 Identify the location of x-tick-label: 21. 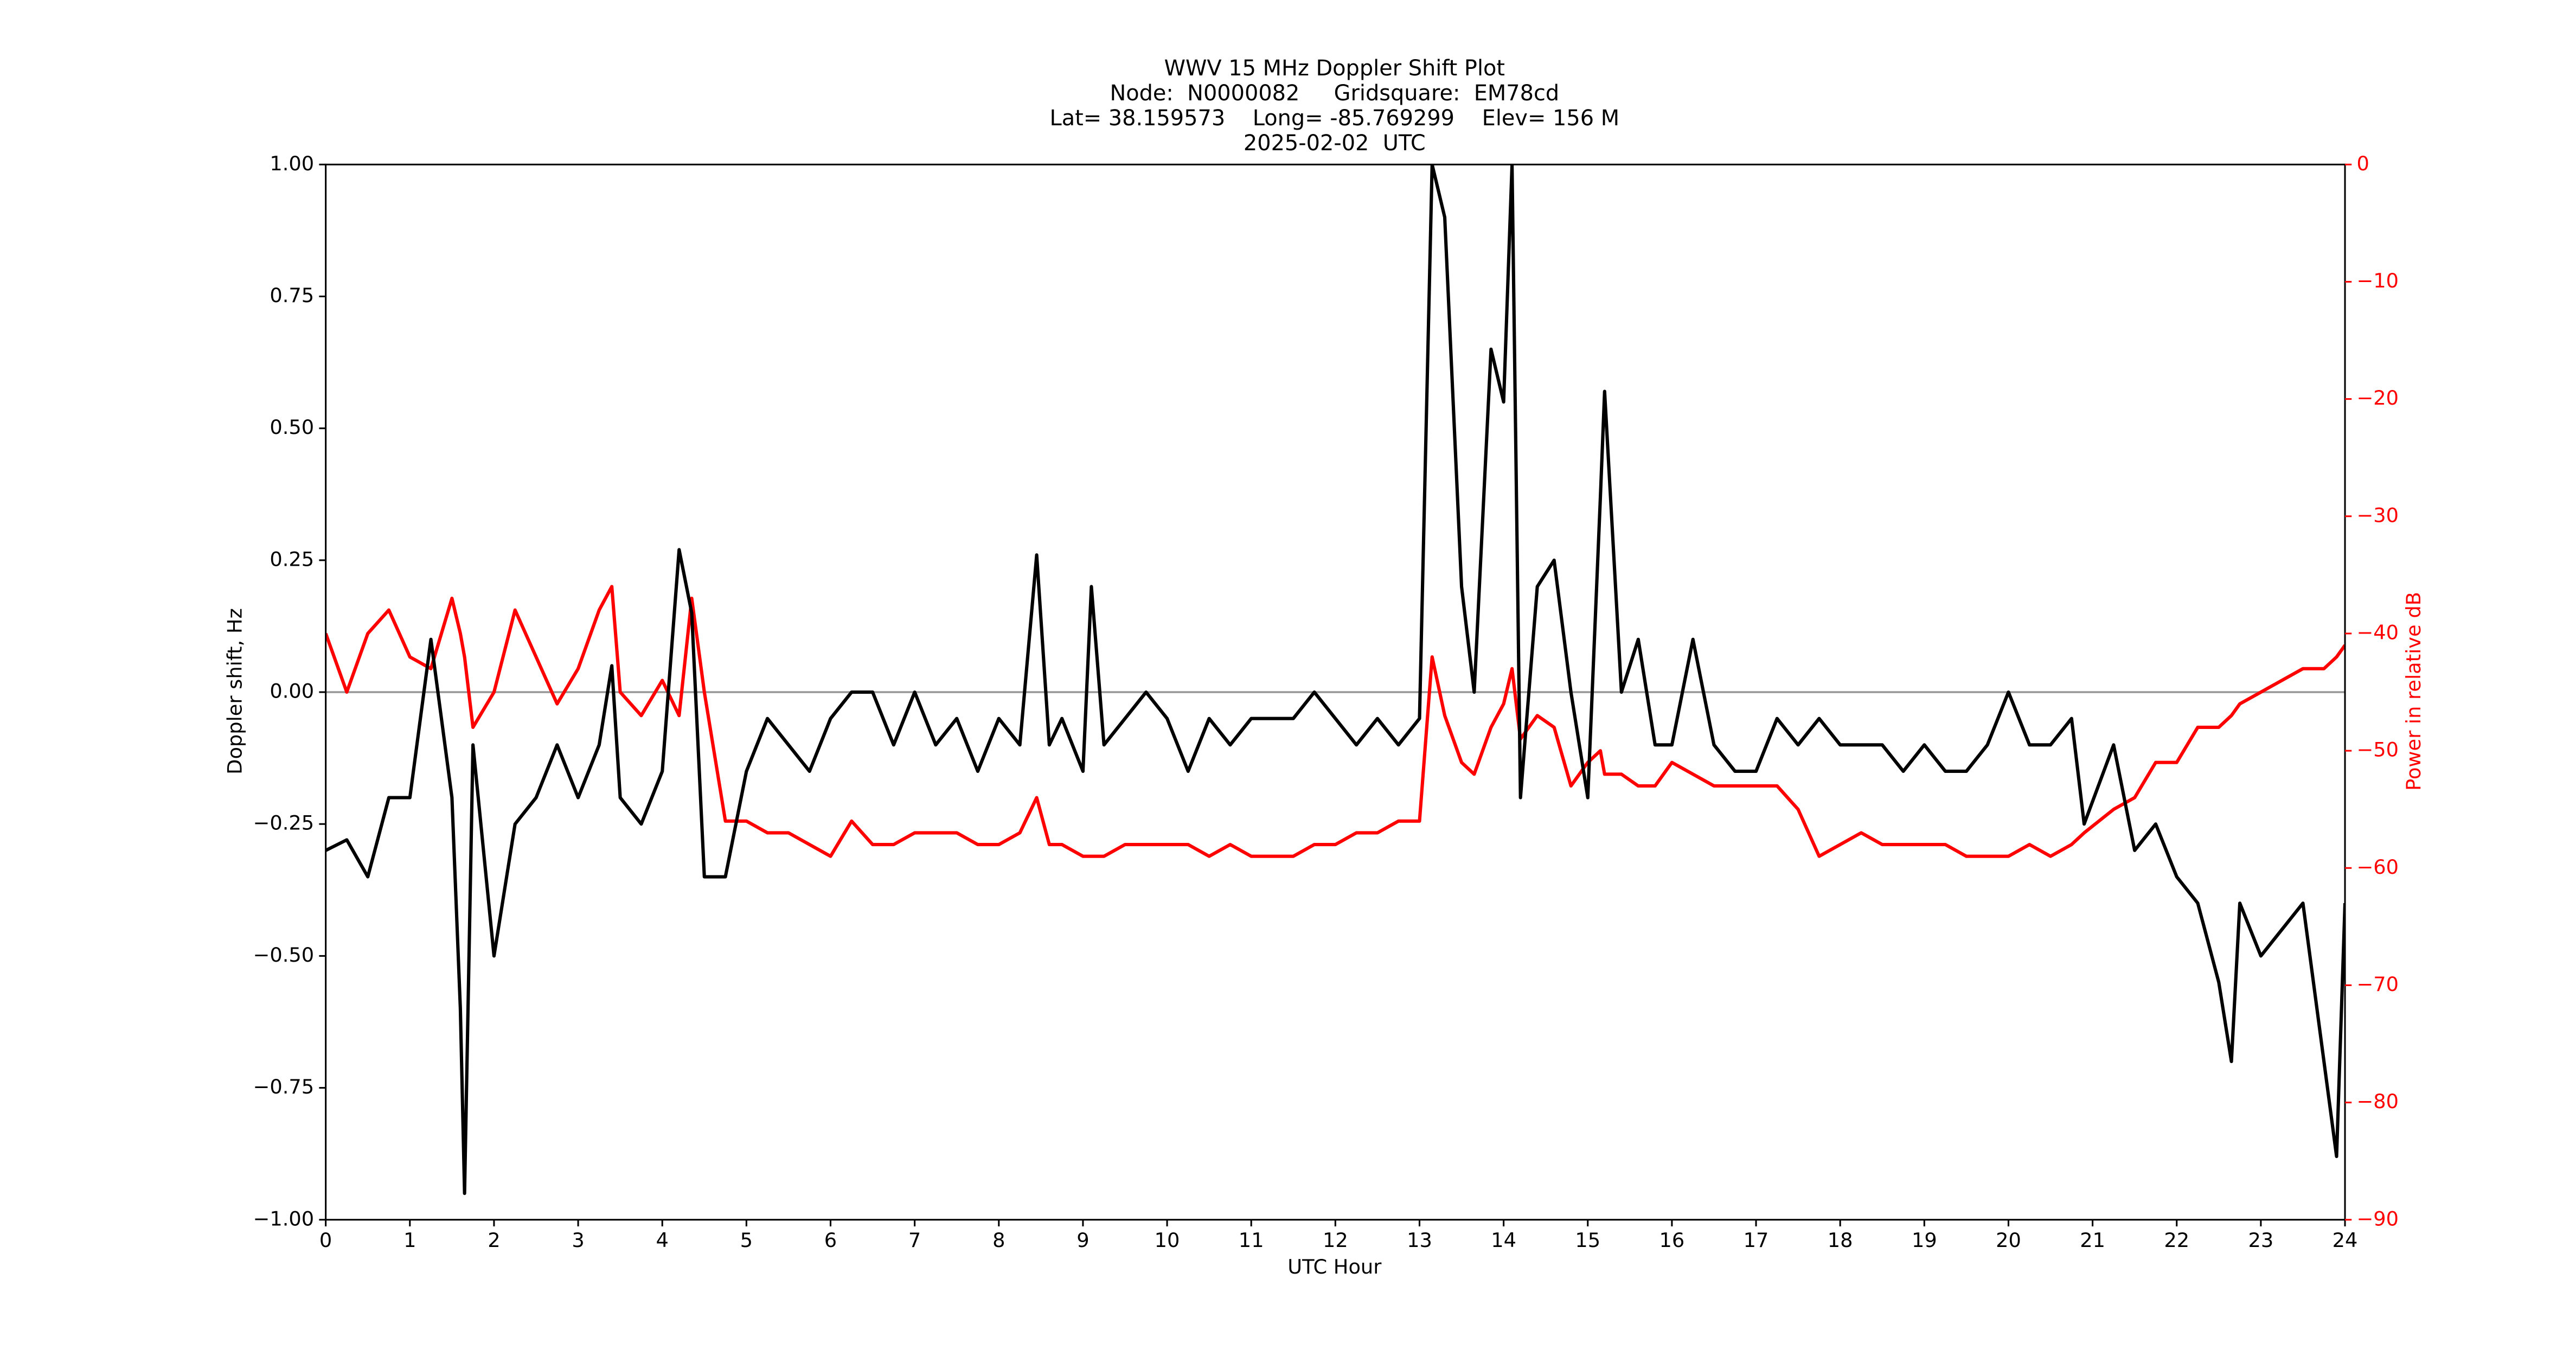
(2092, 1240).